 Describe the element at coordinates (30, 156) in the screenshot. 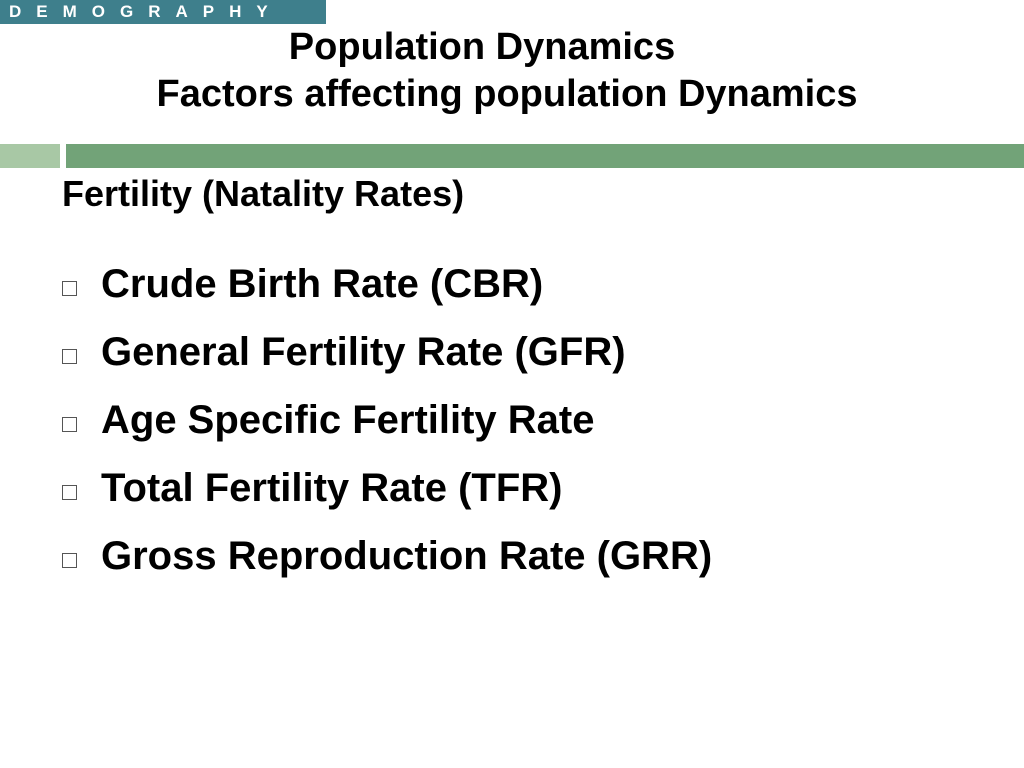

I see `accent-bar-left` at that location.